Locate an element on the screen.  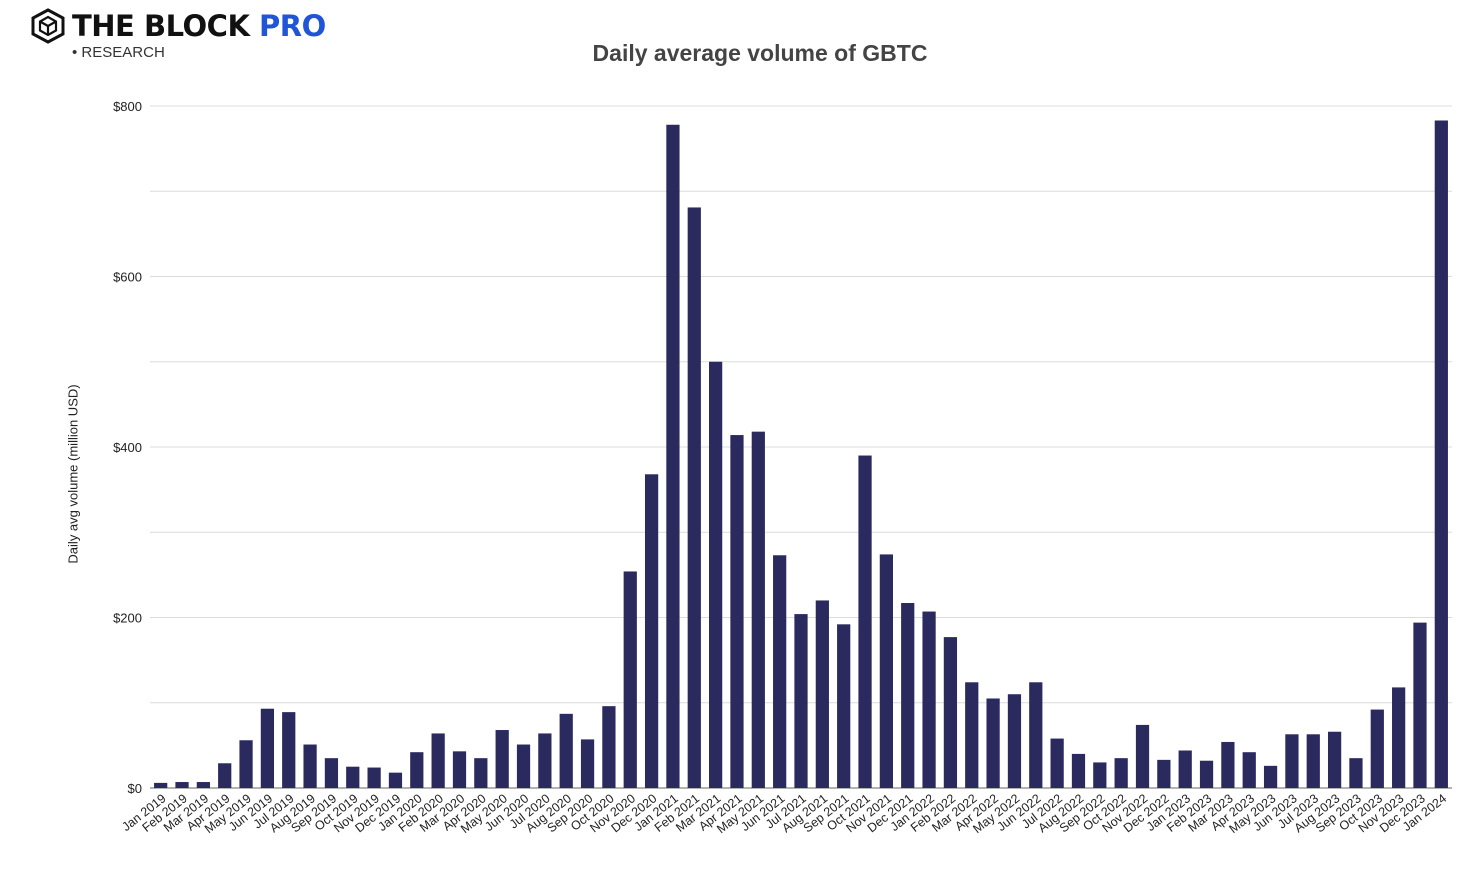
y-tick-label: $600 is located at coordinates (127, 277).